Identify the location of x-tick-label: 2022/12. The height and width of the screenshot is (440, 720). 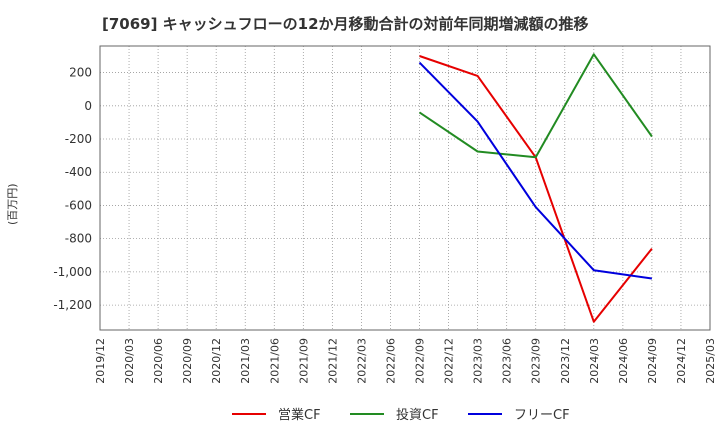
(449, 361).